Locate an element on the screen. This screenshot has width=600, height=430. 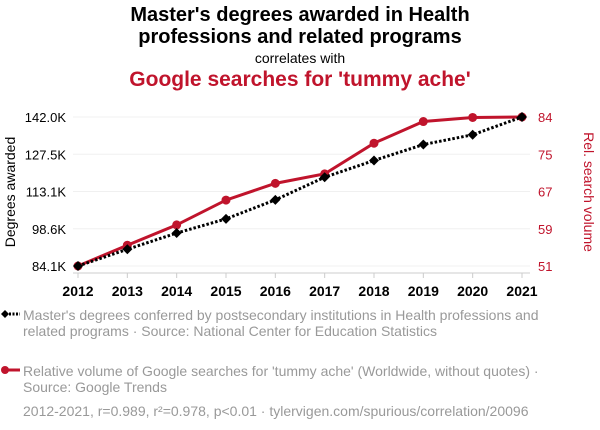
x-tick-label: 2016 is located at coordinates (275, 291).